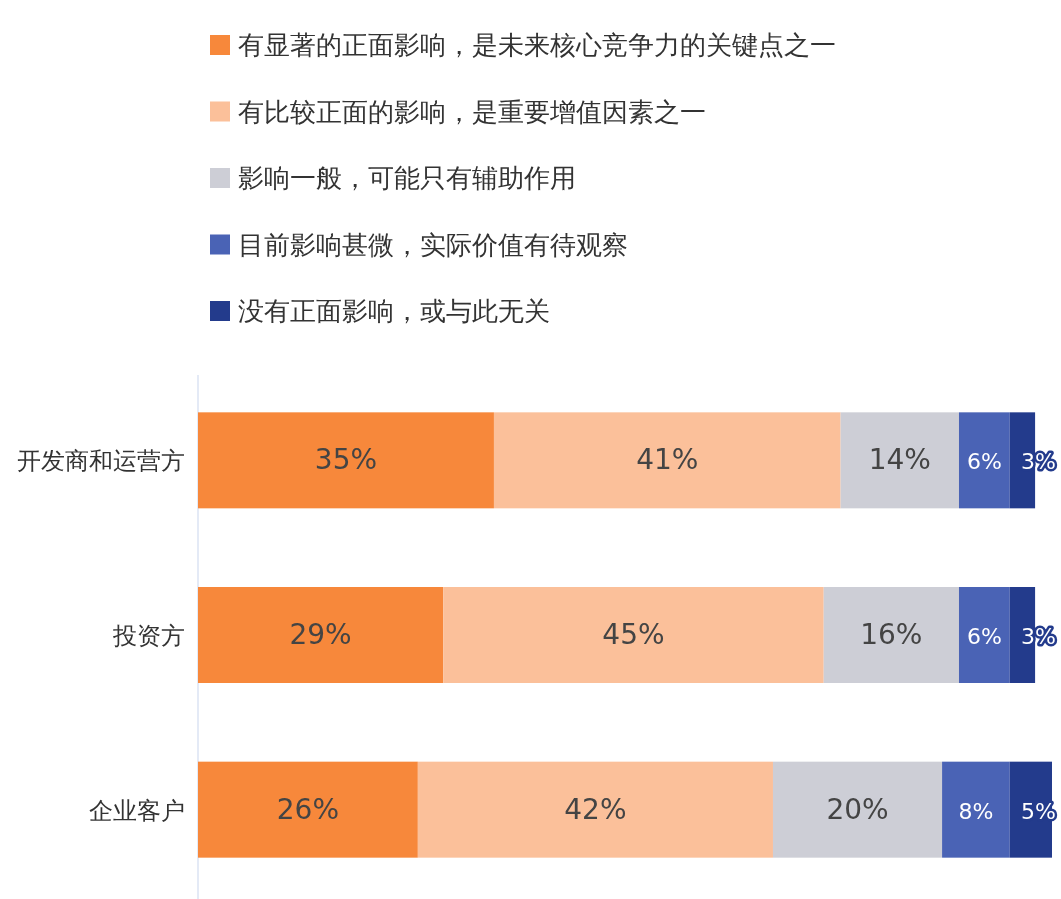  I want to click on y-tick-label: 投资方, so click(148, 636).